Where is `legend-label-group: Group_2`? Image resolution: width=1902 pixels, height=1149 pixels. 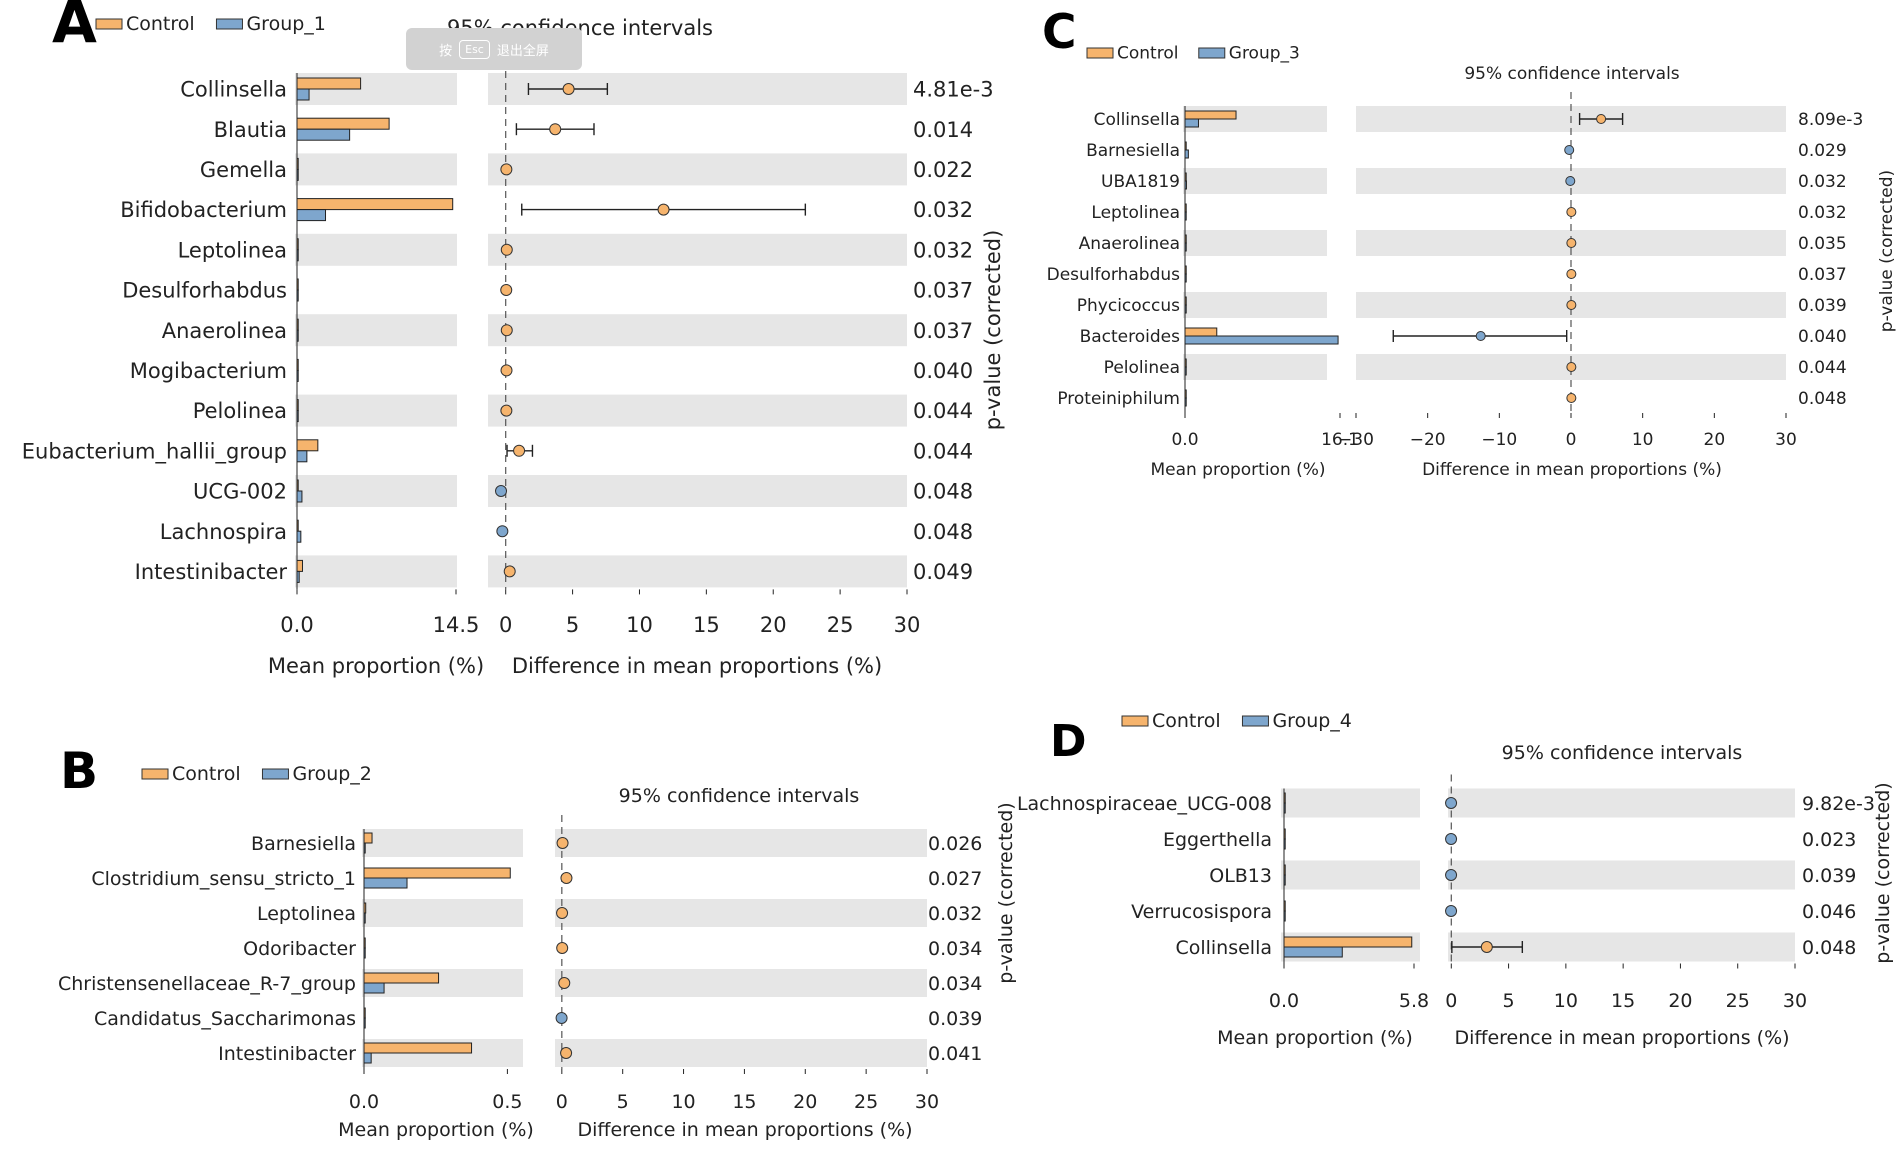 legend-label-group: Group_2 is located at coordinates (331, 774).